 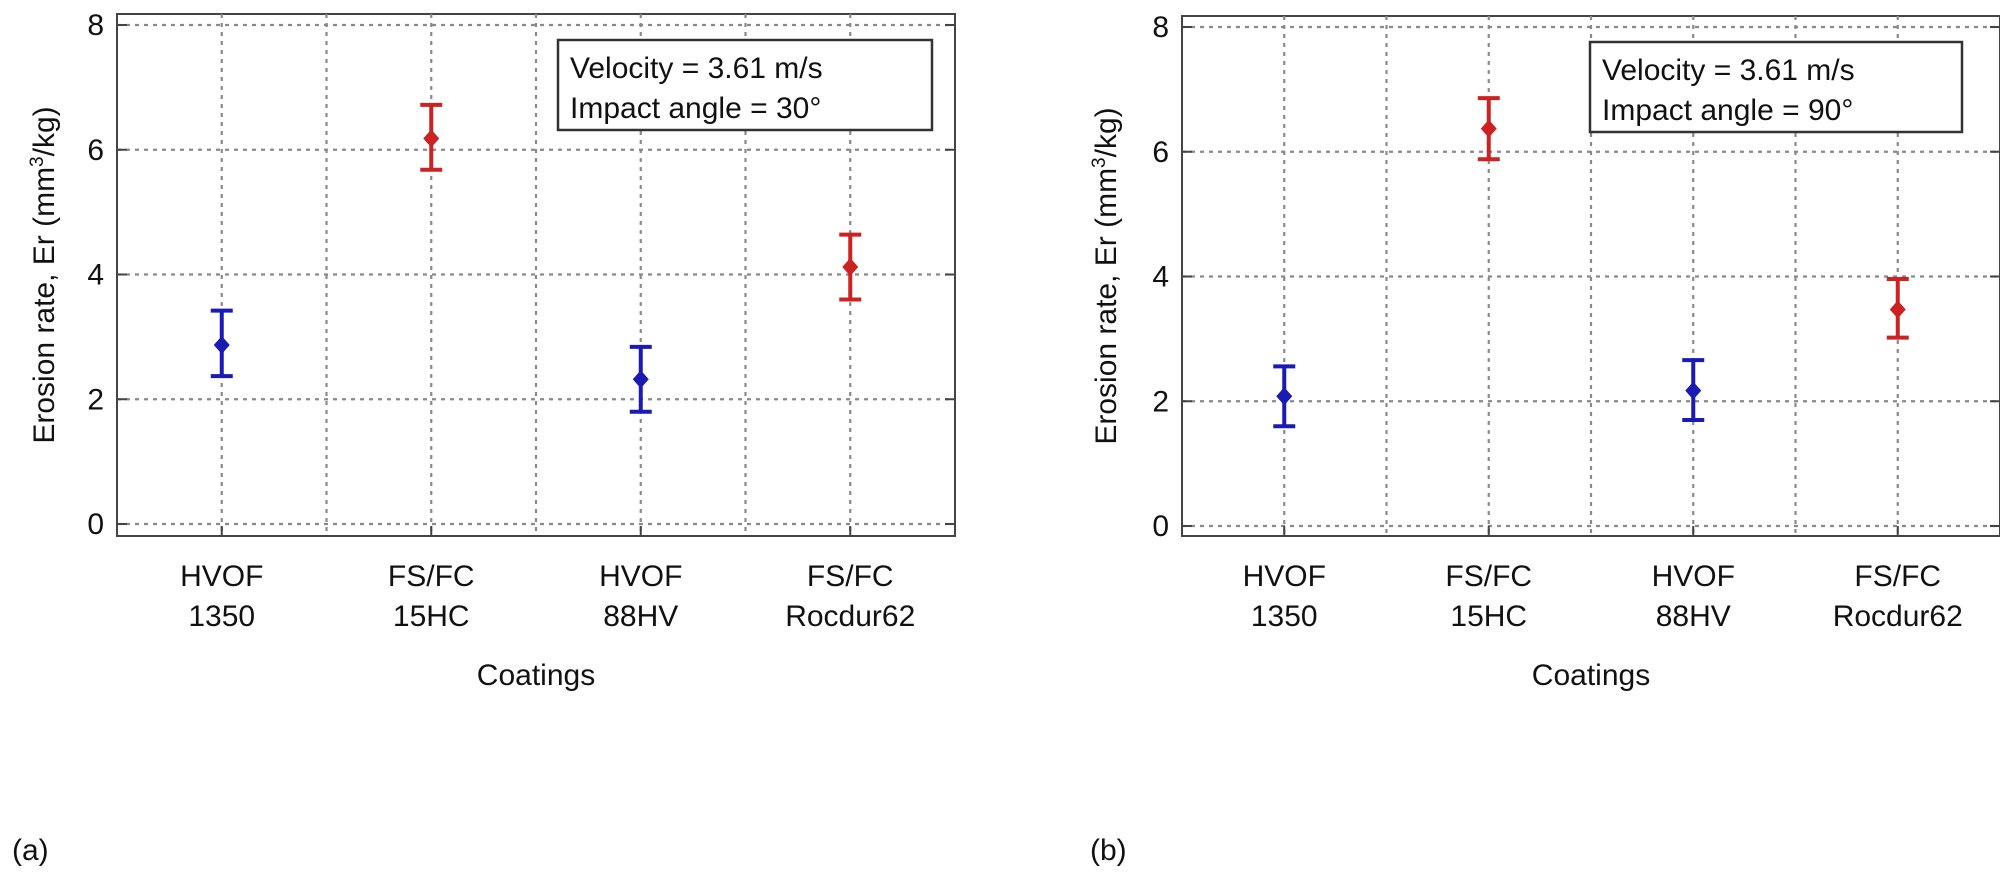 What do you see at coordinates (1727, 110) in the screenshot?
I see `annotation-line2: Impact angle = 90°` at bounding box center [1727, 110].